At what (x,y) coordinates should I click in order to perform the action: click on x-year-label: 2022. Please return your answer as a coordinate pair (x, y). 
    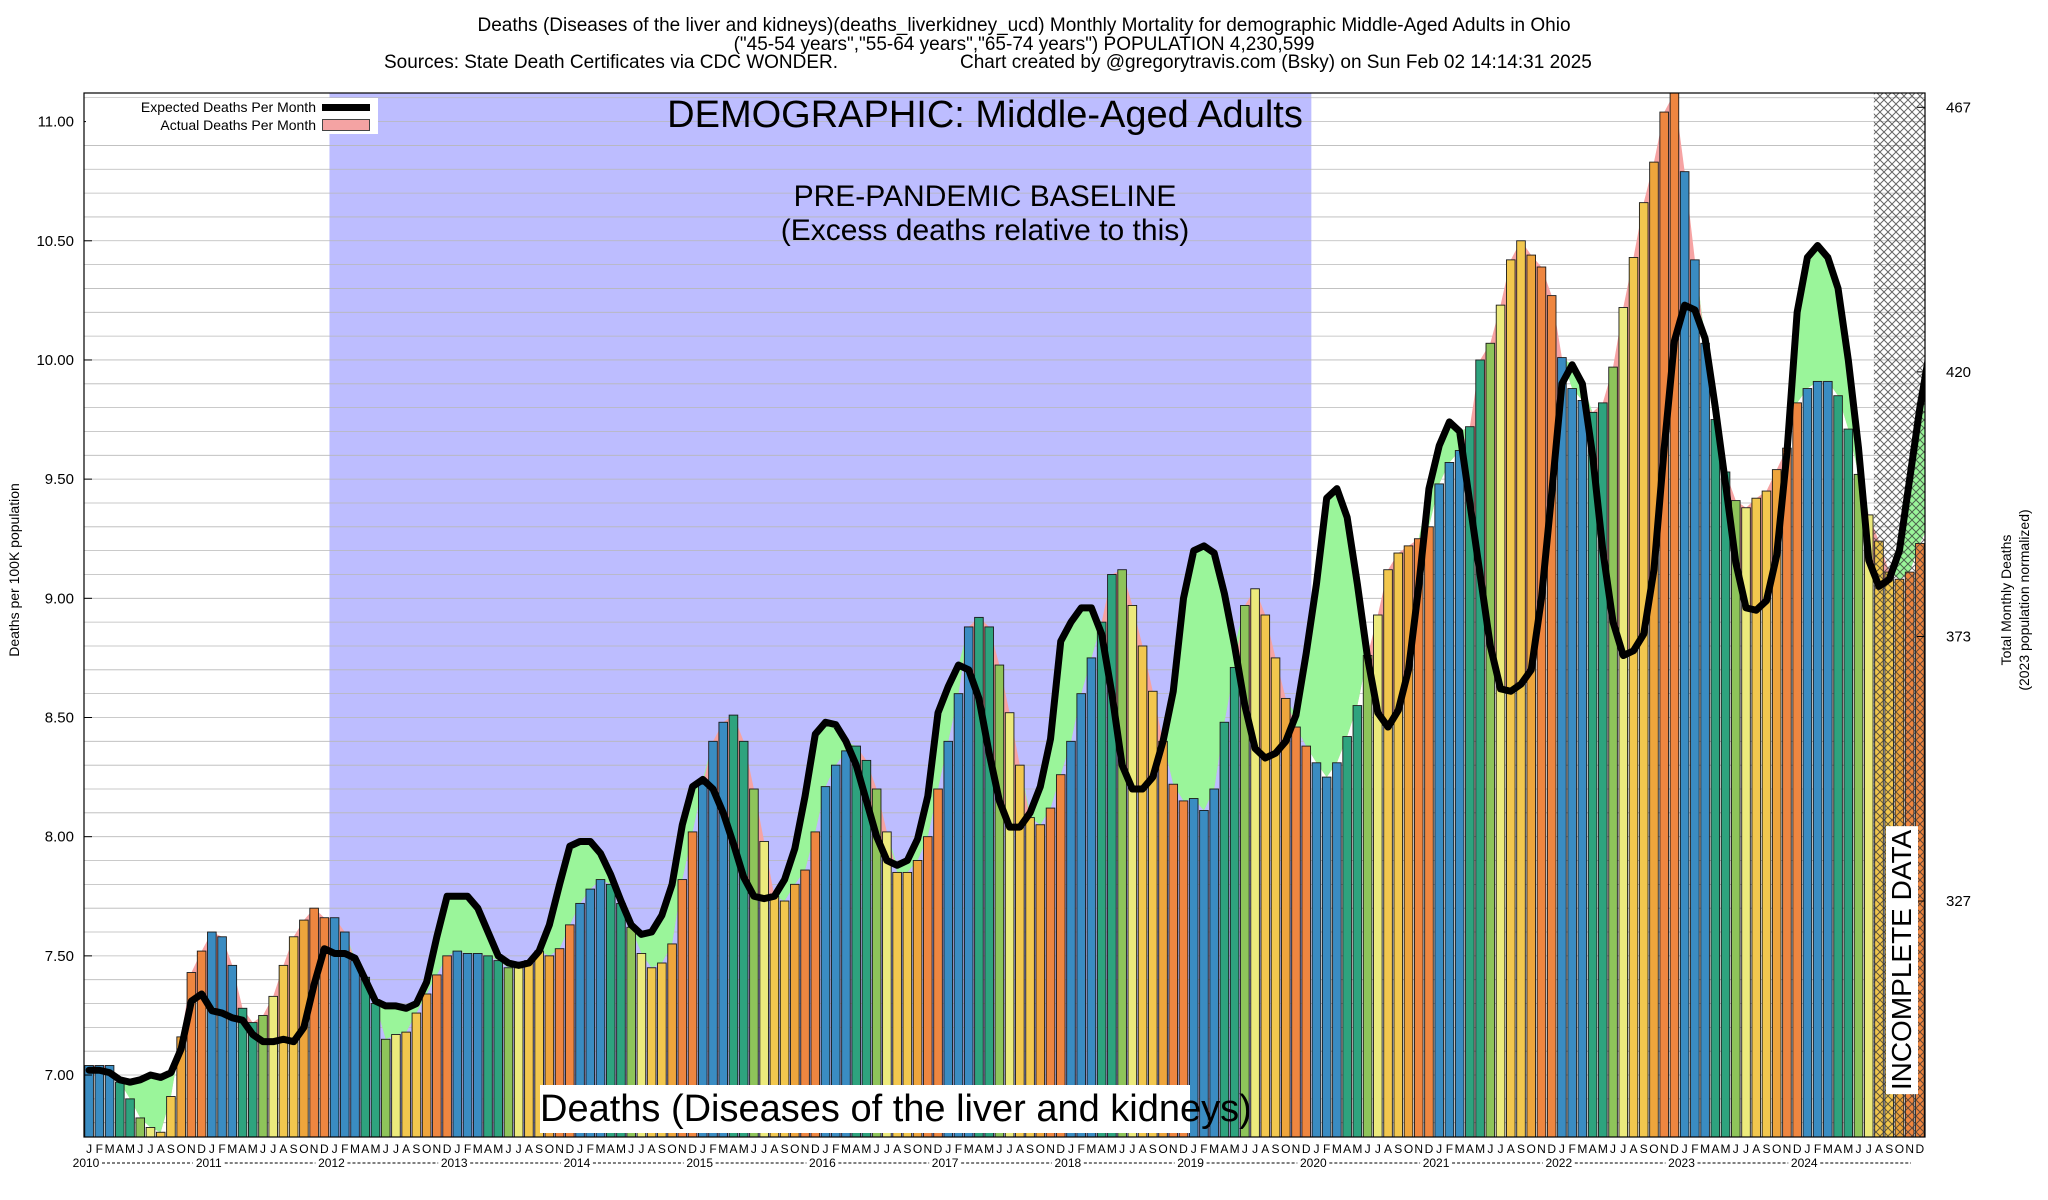
    Looking at the image, I should click on (1558, 1163).